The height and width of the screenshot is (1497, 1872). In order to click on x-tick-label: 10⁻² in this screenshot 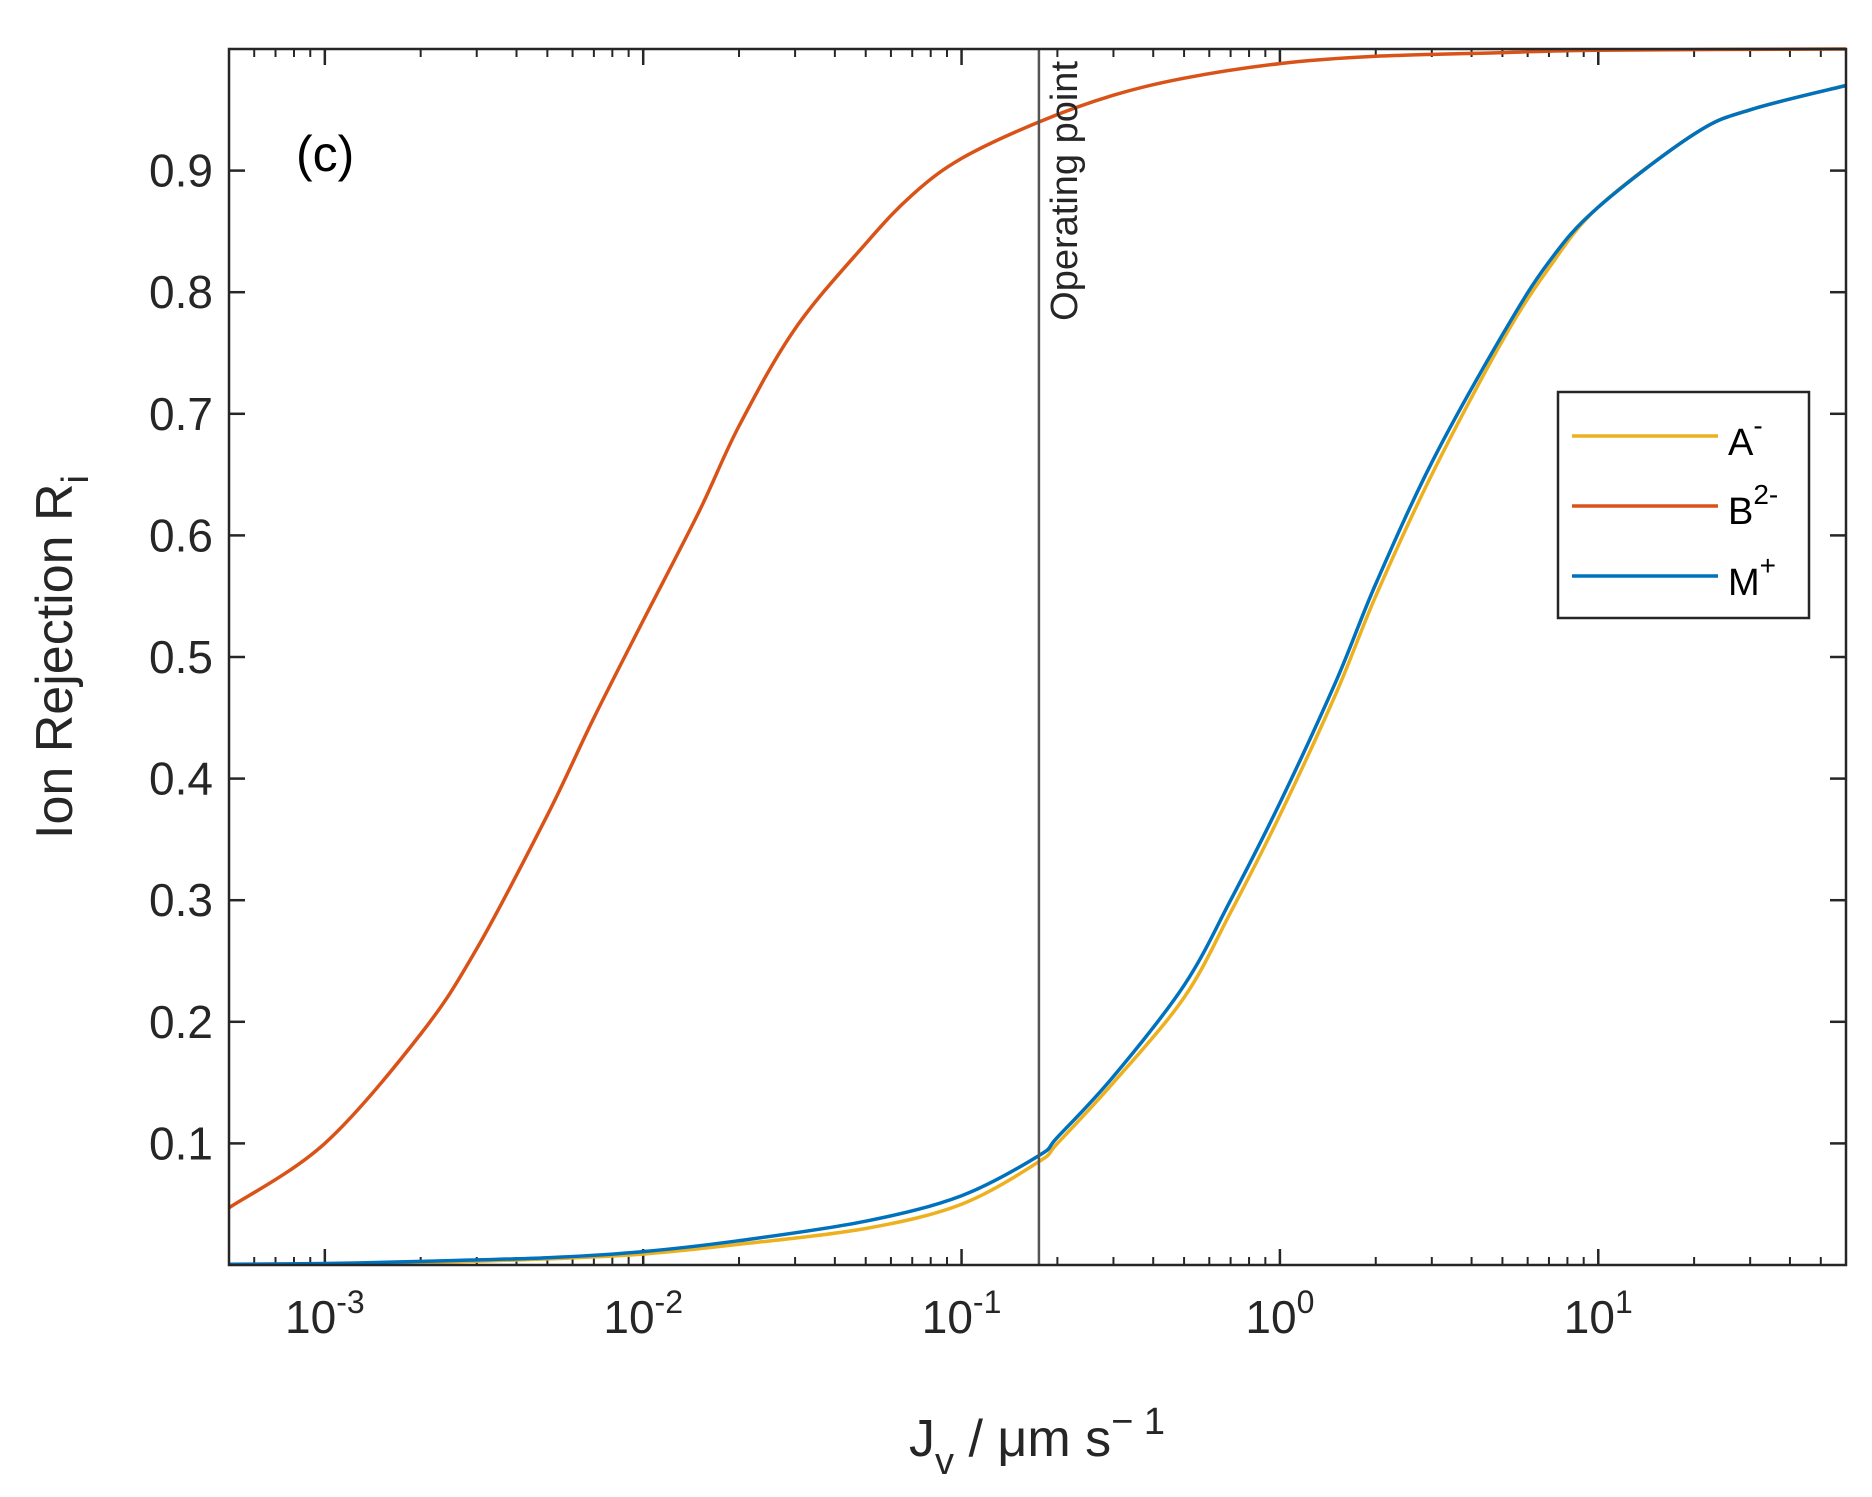, I will do `click(643, 1313)`.